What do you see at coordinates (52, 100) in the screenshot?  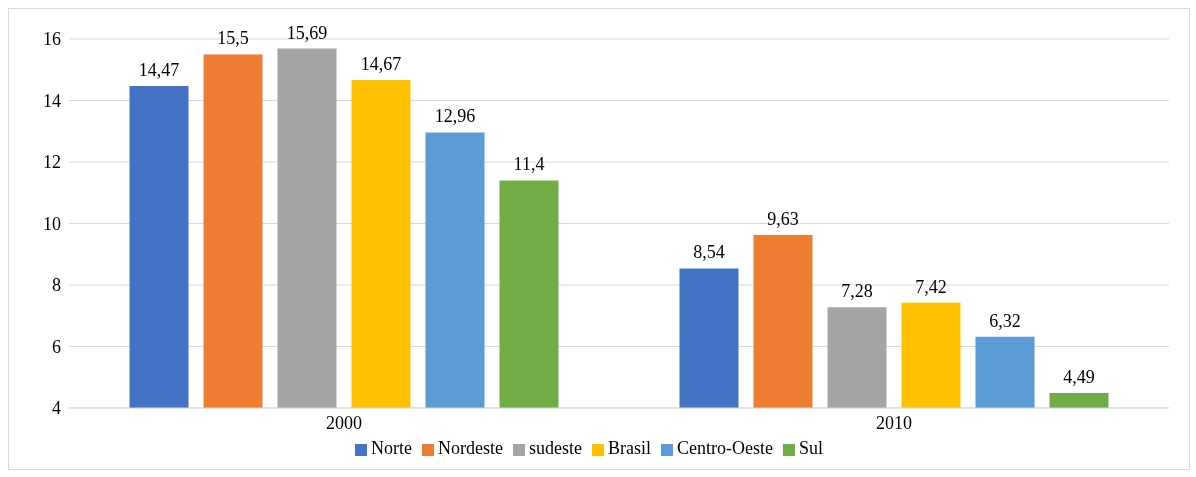 I see `y-tick-label: 14` at bounding box center [52, 100].